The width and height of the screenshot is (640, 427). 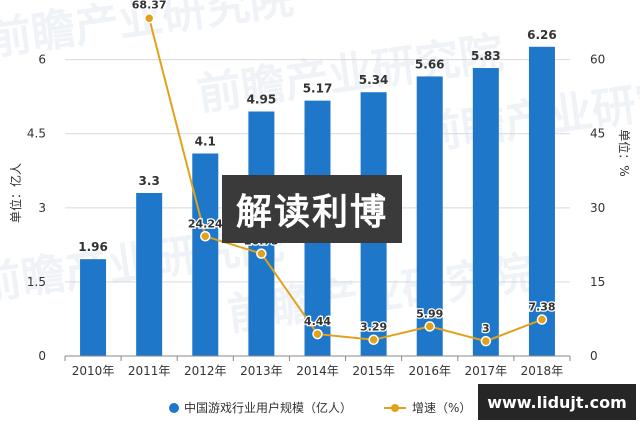 What do you see at coordinates (557, 402) in the screenshot?
I see `site-badge: www.lidujt.com` at bounding box center [557, 402].